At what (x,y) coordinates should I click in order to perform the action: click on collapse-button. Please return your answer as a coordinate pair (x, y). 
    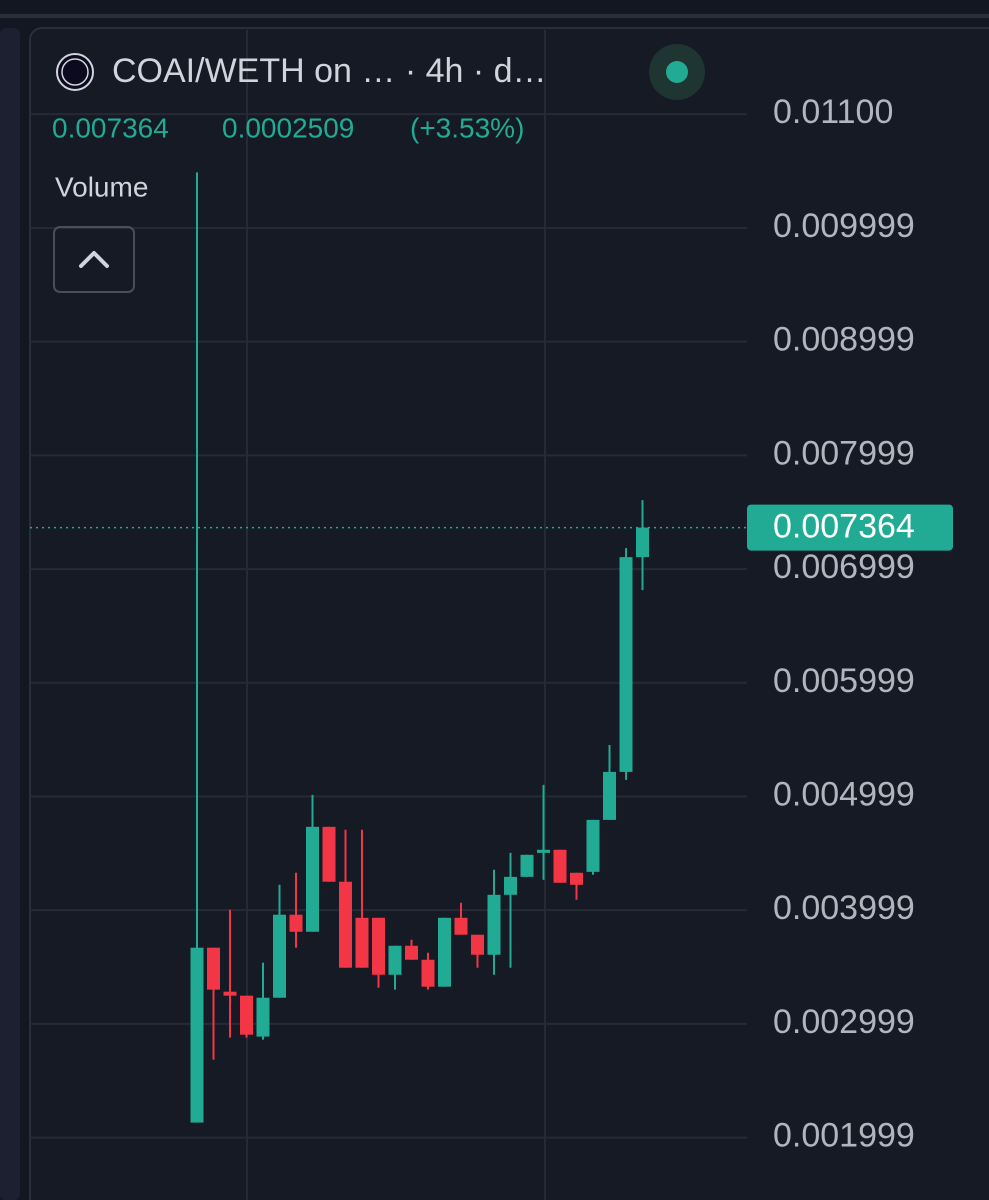
    Looking at the image, I should click on (94, 259).